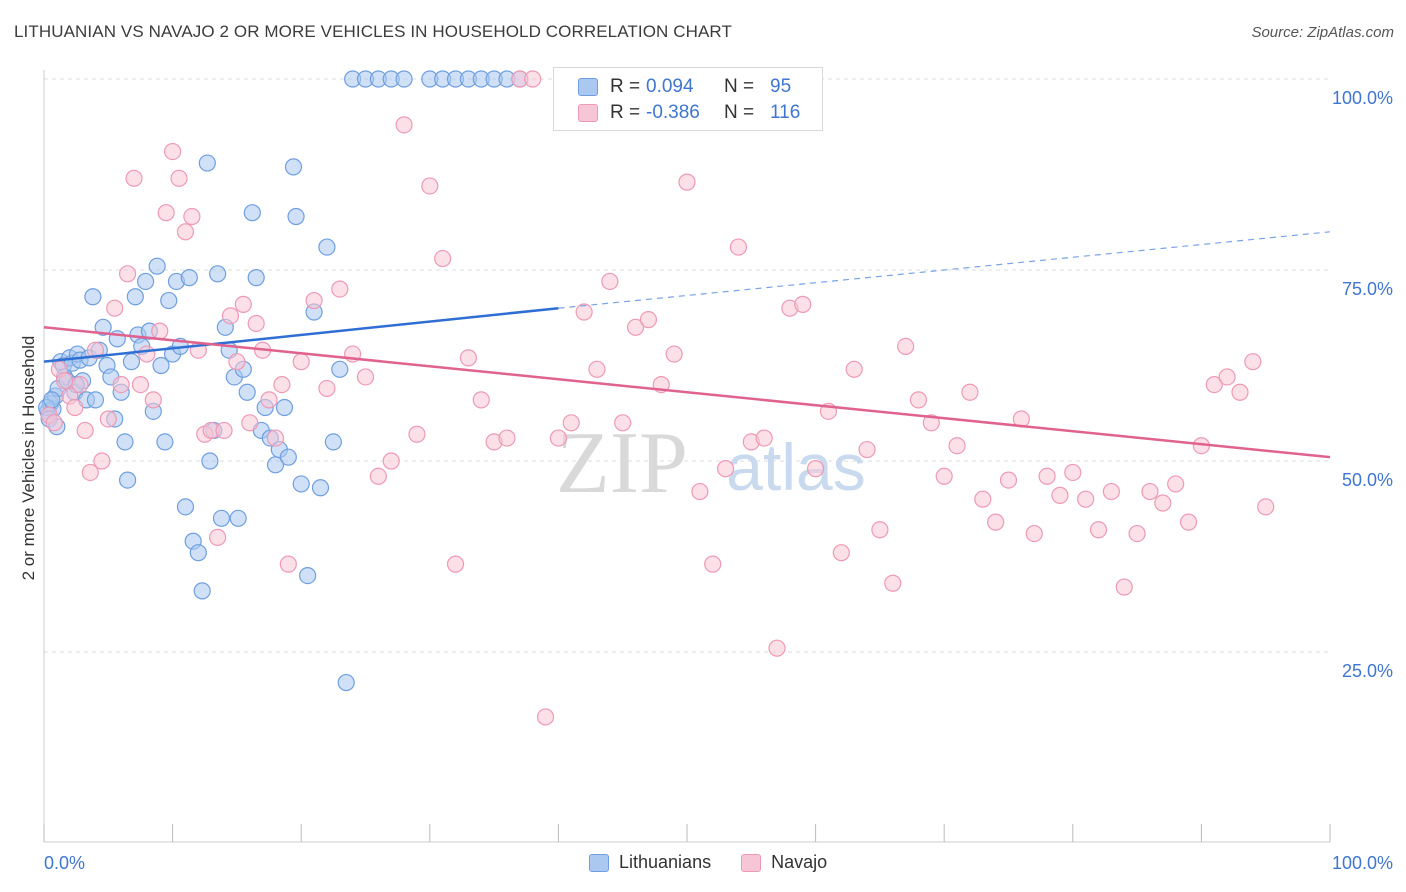 The image size is (1406, 892). I want to click on legend-row-navajo: R = -0.386 N = 116, so click(689, 113).